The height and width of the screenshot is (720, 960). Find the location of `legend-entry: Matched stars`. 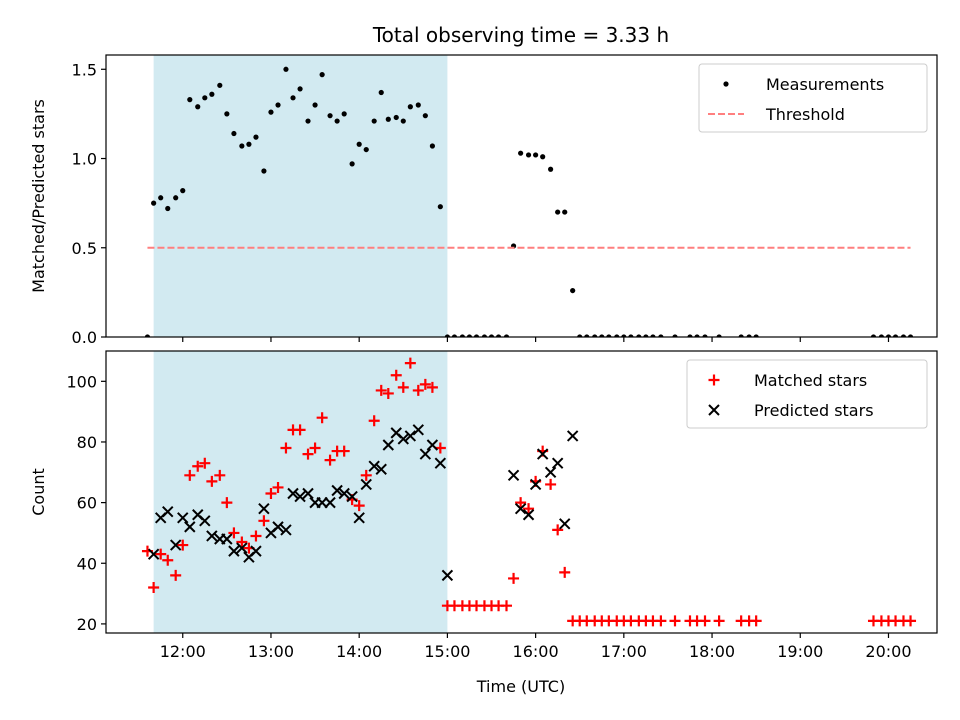

legend-entry: Matched stars is located at coordinates (810, 380).